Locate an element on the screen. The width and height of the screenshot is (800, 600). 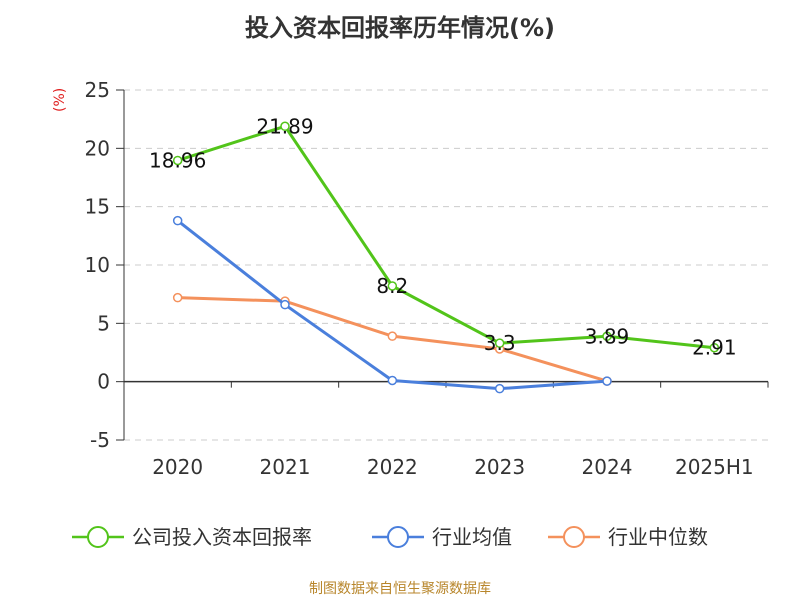
data-label: 2.91 is located at coordinates (714, 348).